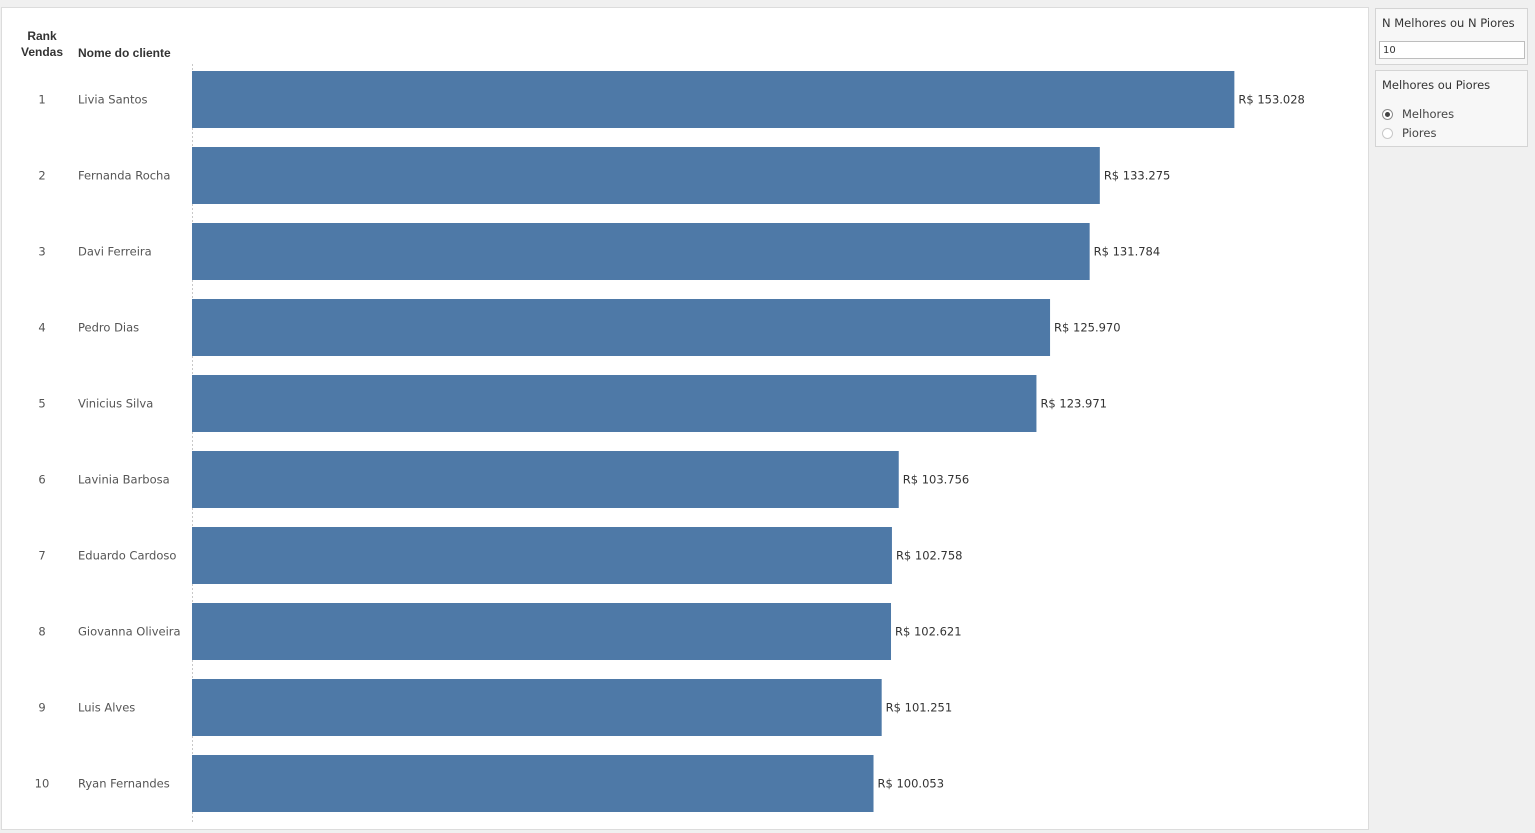  I want to click on bar-value-label: R$ 133.275, so click(1137, 176).